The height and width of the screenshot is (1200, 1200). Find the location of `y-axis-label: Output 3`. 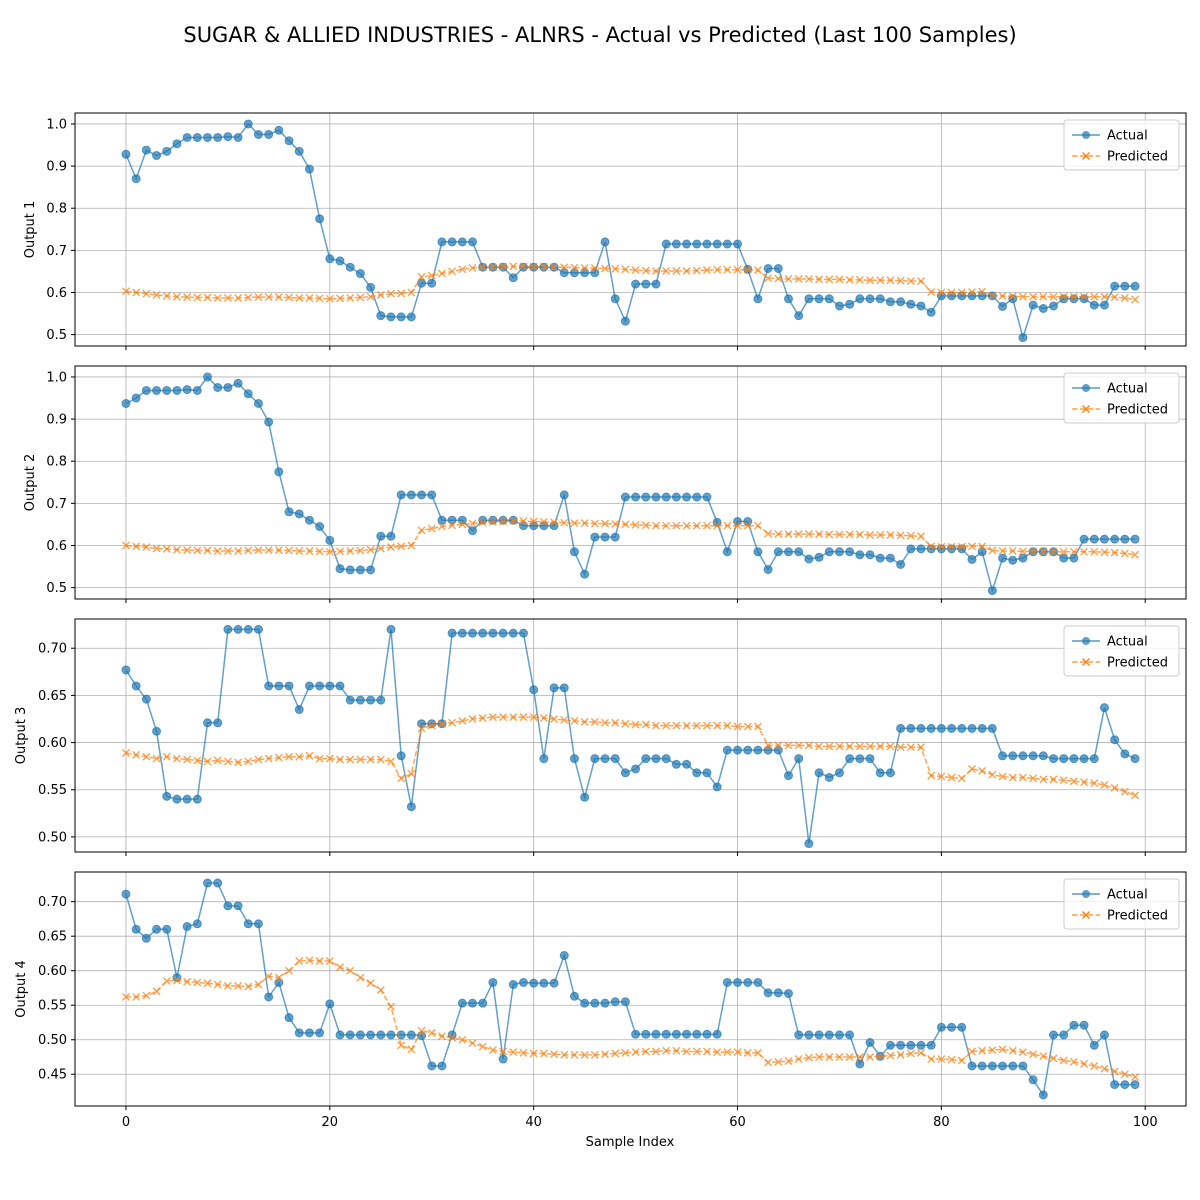

y-axis-label: Output 3 is located at coordinates (21, 736).